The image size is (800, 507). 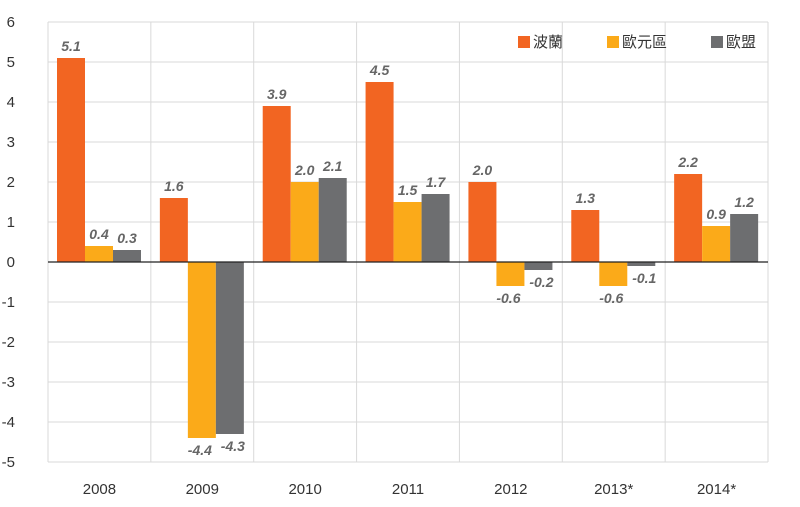 What do you see at coordinates (8, 302) in the screenshot?
I see `y-tick-label: -1` at bounding box center [8, 302].